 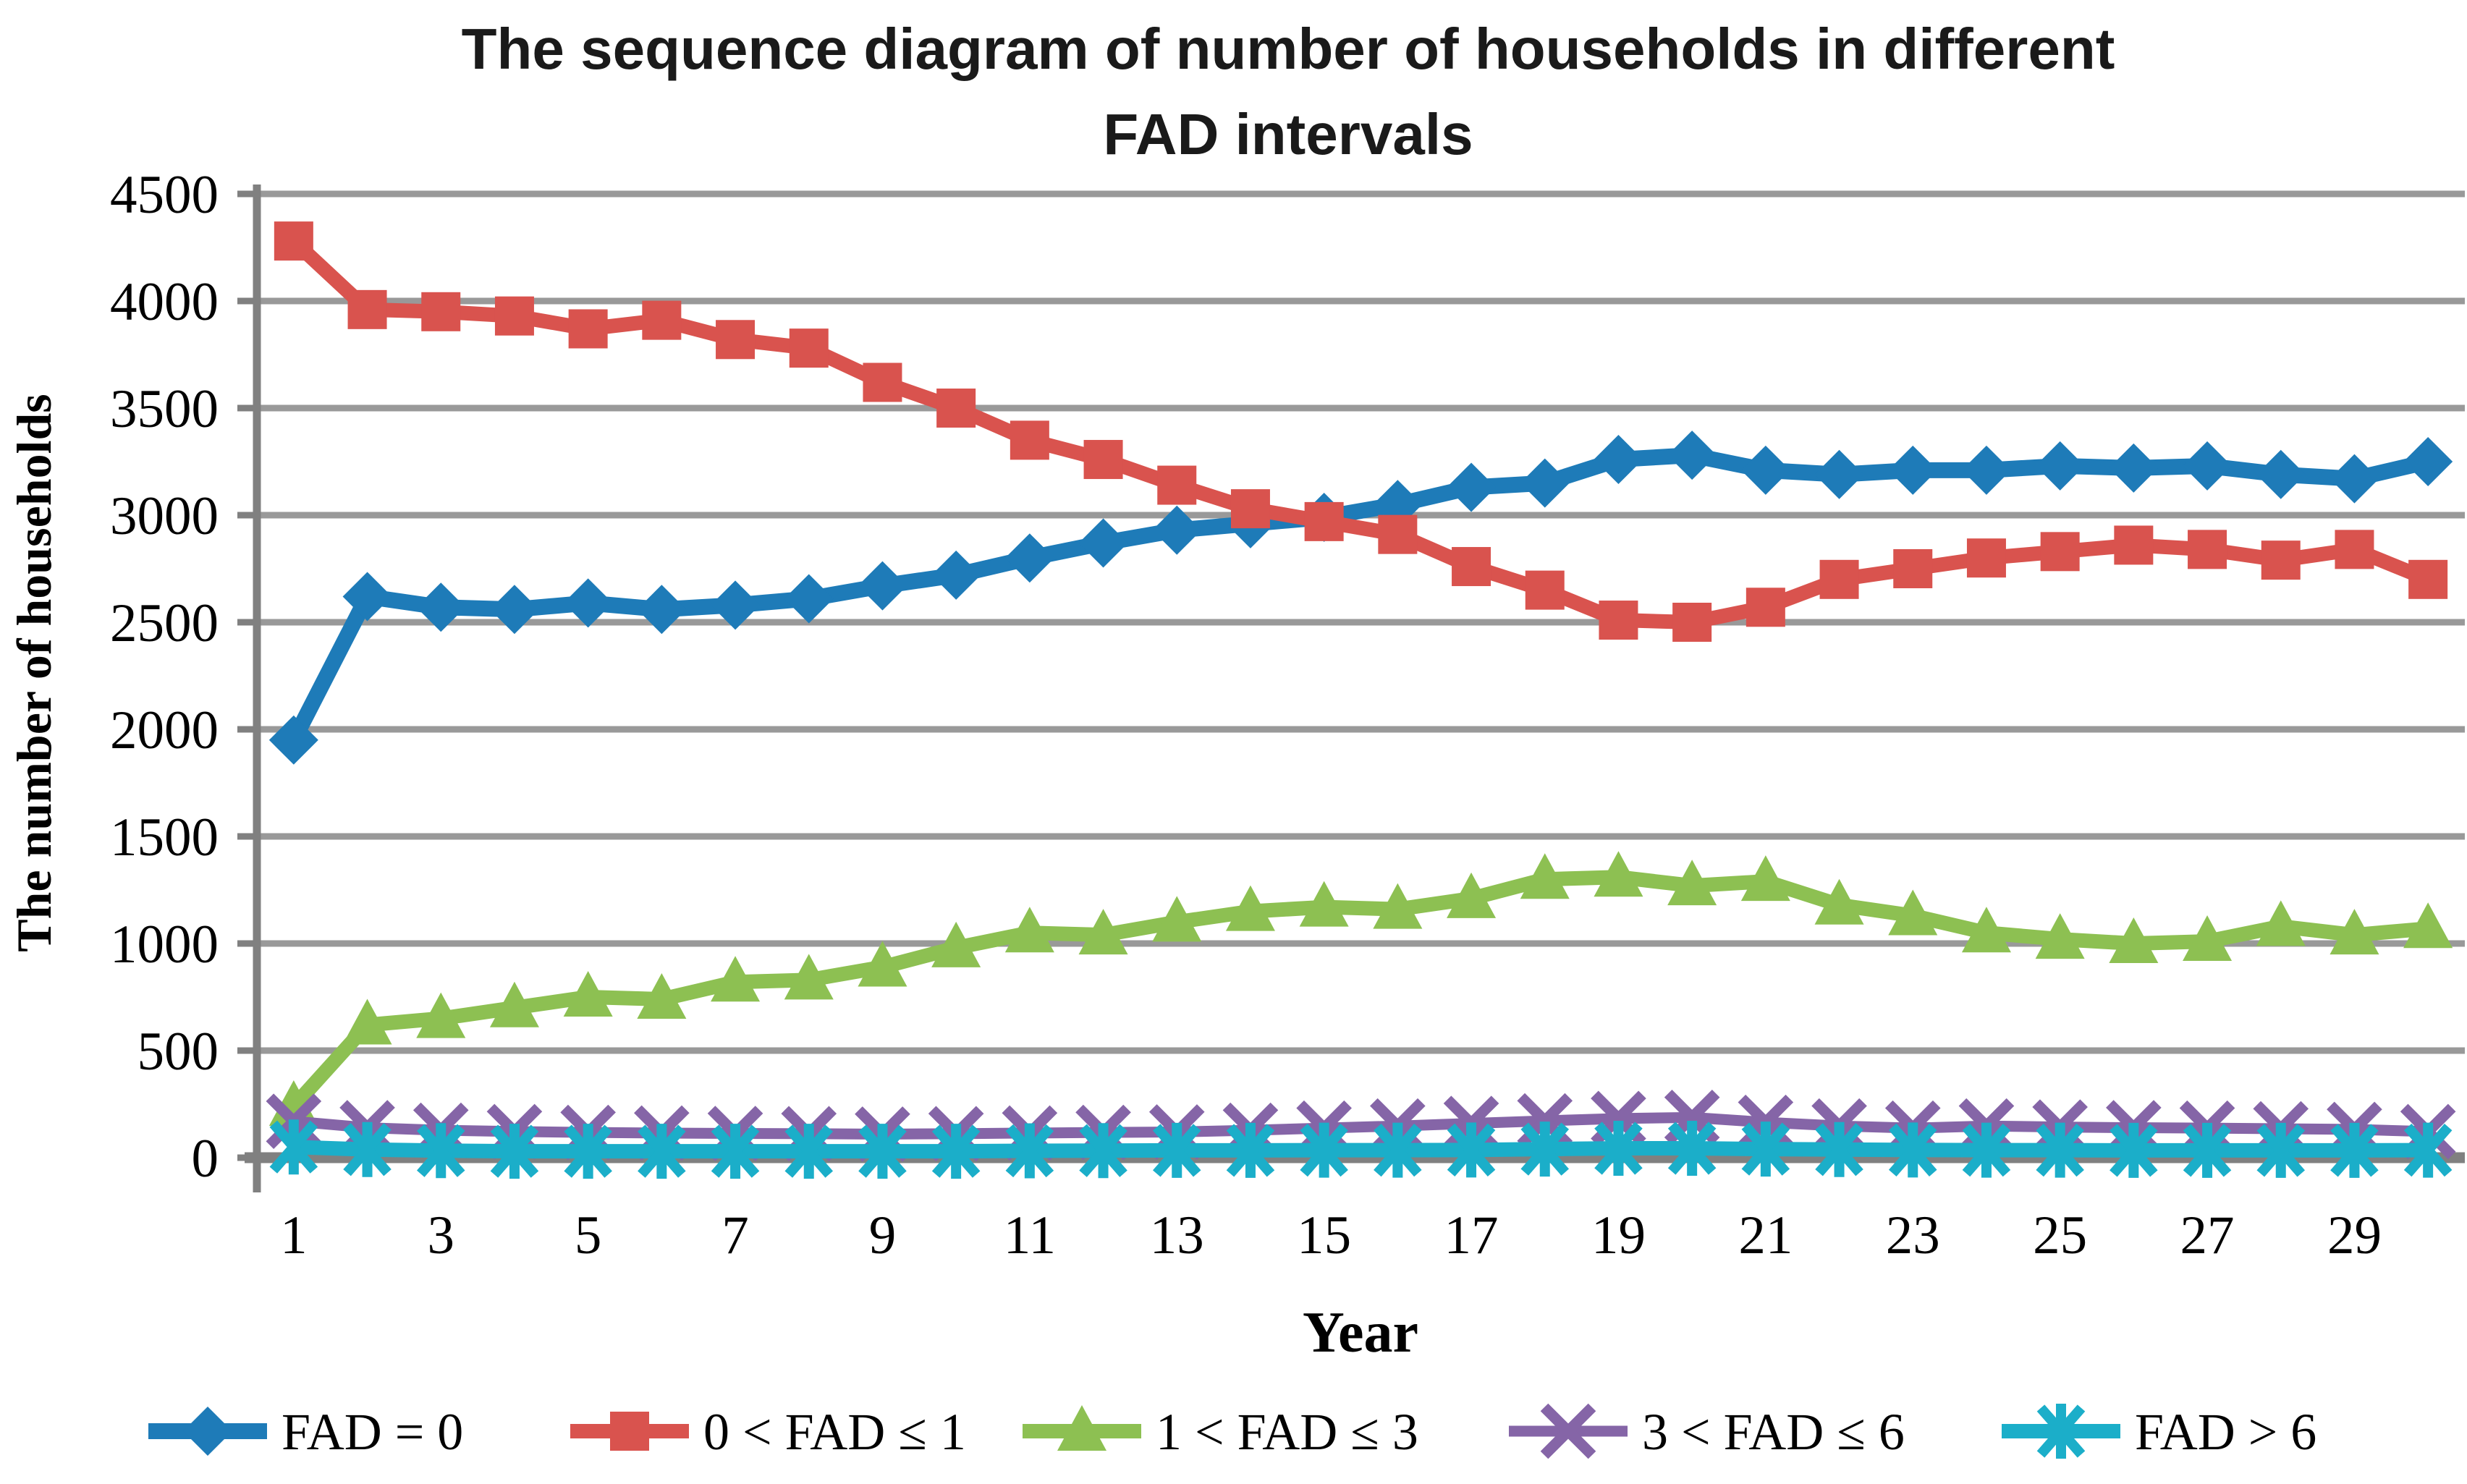 What do you see at coordinates (372, 1432) in the screenshot?
I see `legend-item-label: FAD = 0` at bounding box center [372, 1432].